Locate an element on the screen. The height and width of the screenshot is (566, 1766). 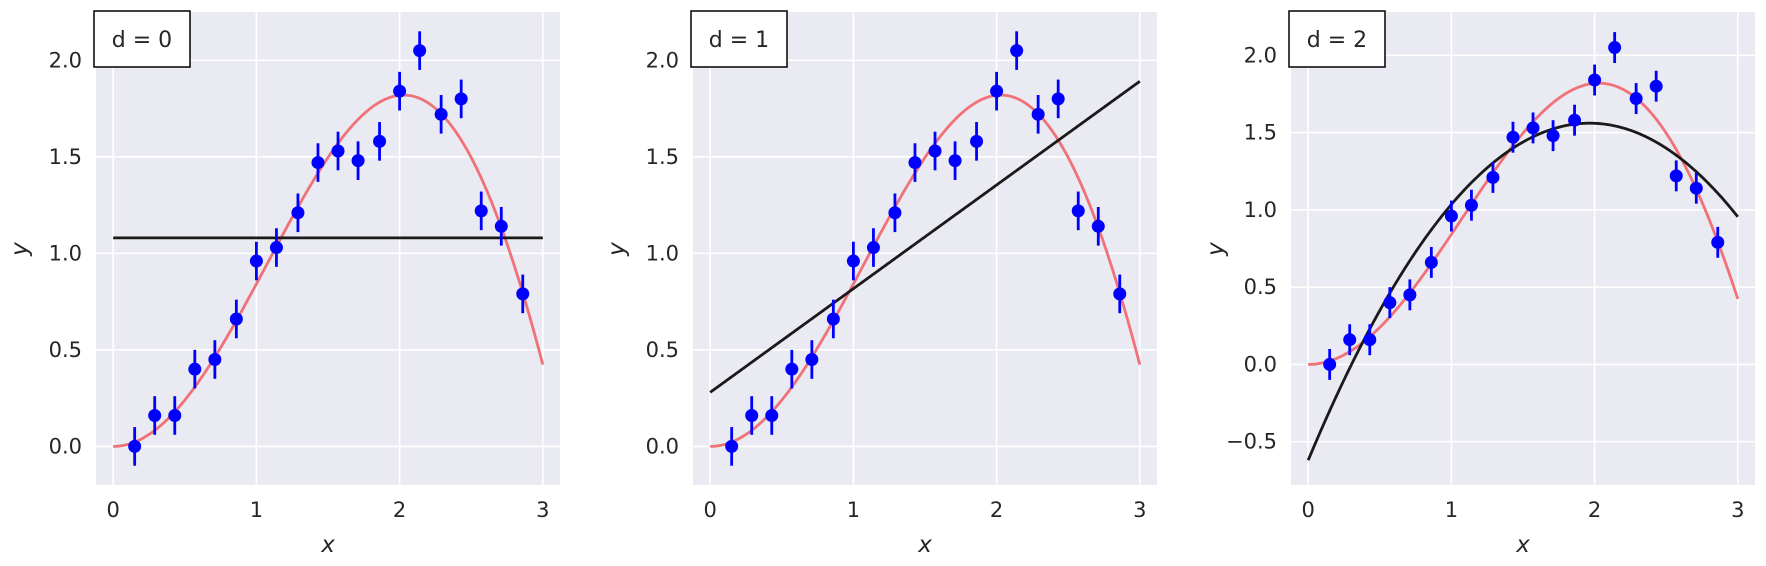
panel-label: d = 1 is located at coordinates (739, 39).